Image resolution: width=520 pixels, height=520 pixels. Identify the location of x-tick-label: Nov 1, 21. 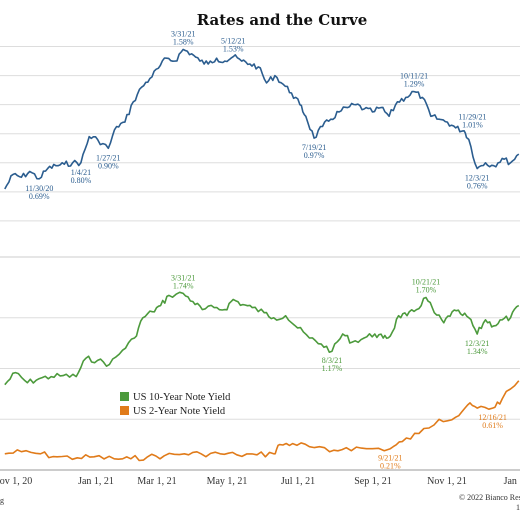
(447, 481).